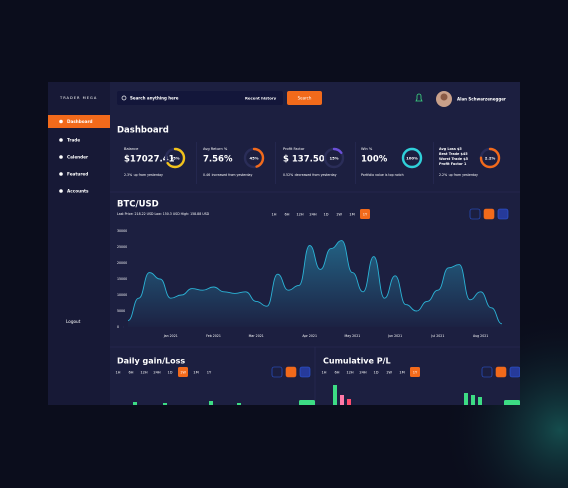  I want to click on ring-label: 15%, so click(333, 158).